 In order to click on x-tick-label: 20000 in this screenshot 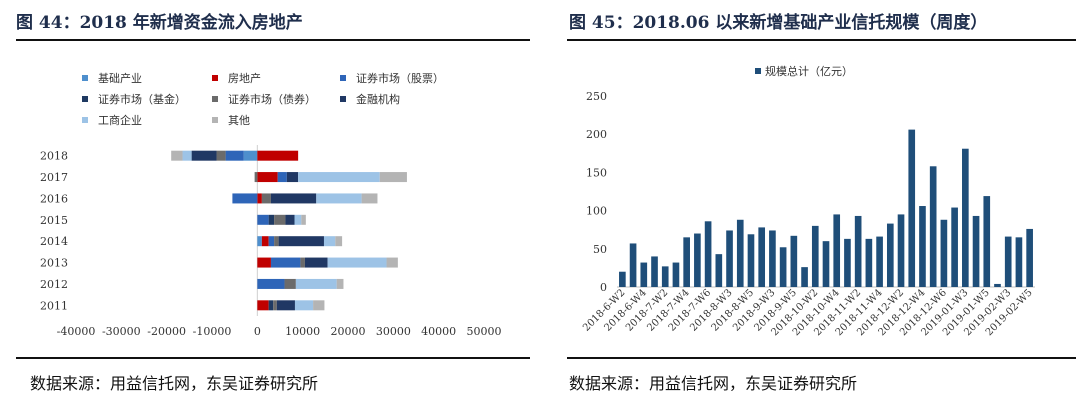, I will do `click(348, 331)`.